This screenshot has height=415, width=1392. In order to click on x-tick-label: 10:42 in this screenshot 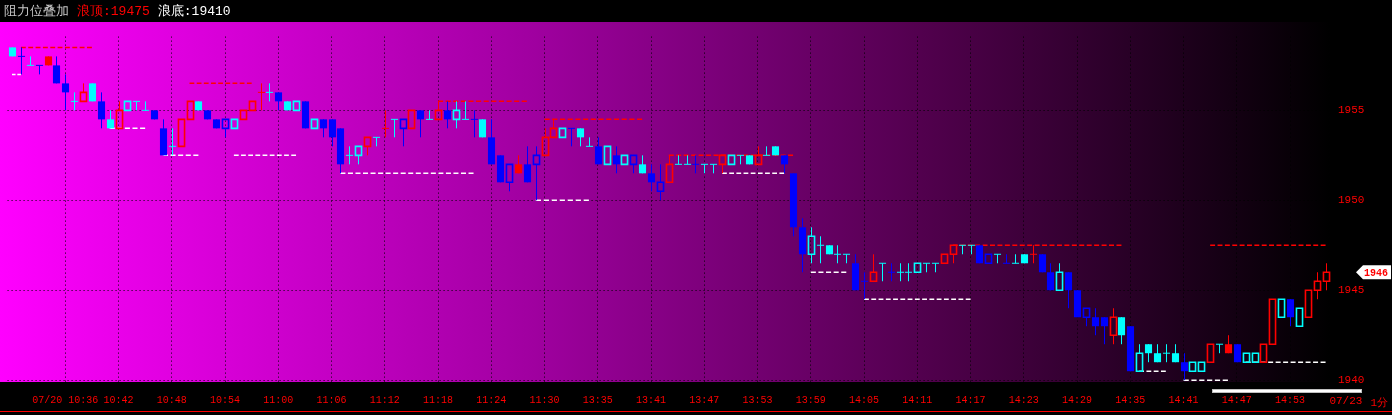, I will do `click(118, 400)`.